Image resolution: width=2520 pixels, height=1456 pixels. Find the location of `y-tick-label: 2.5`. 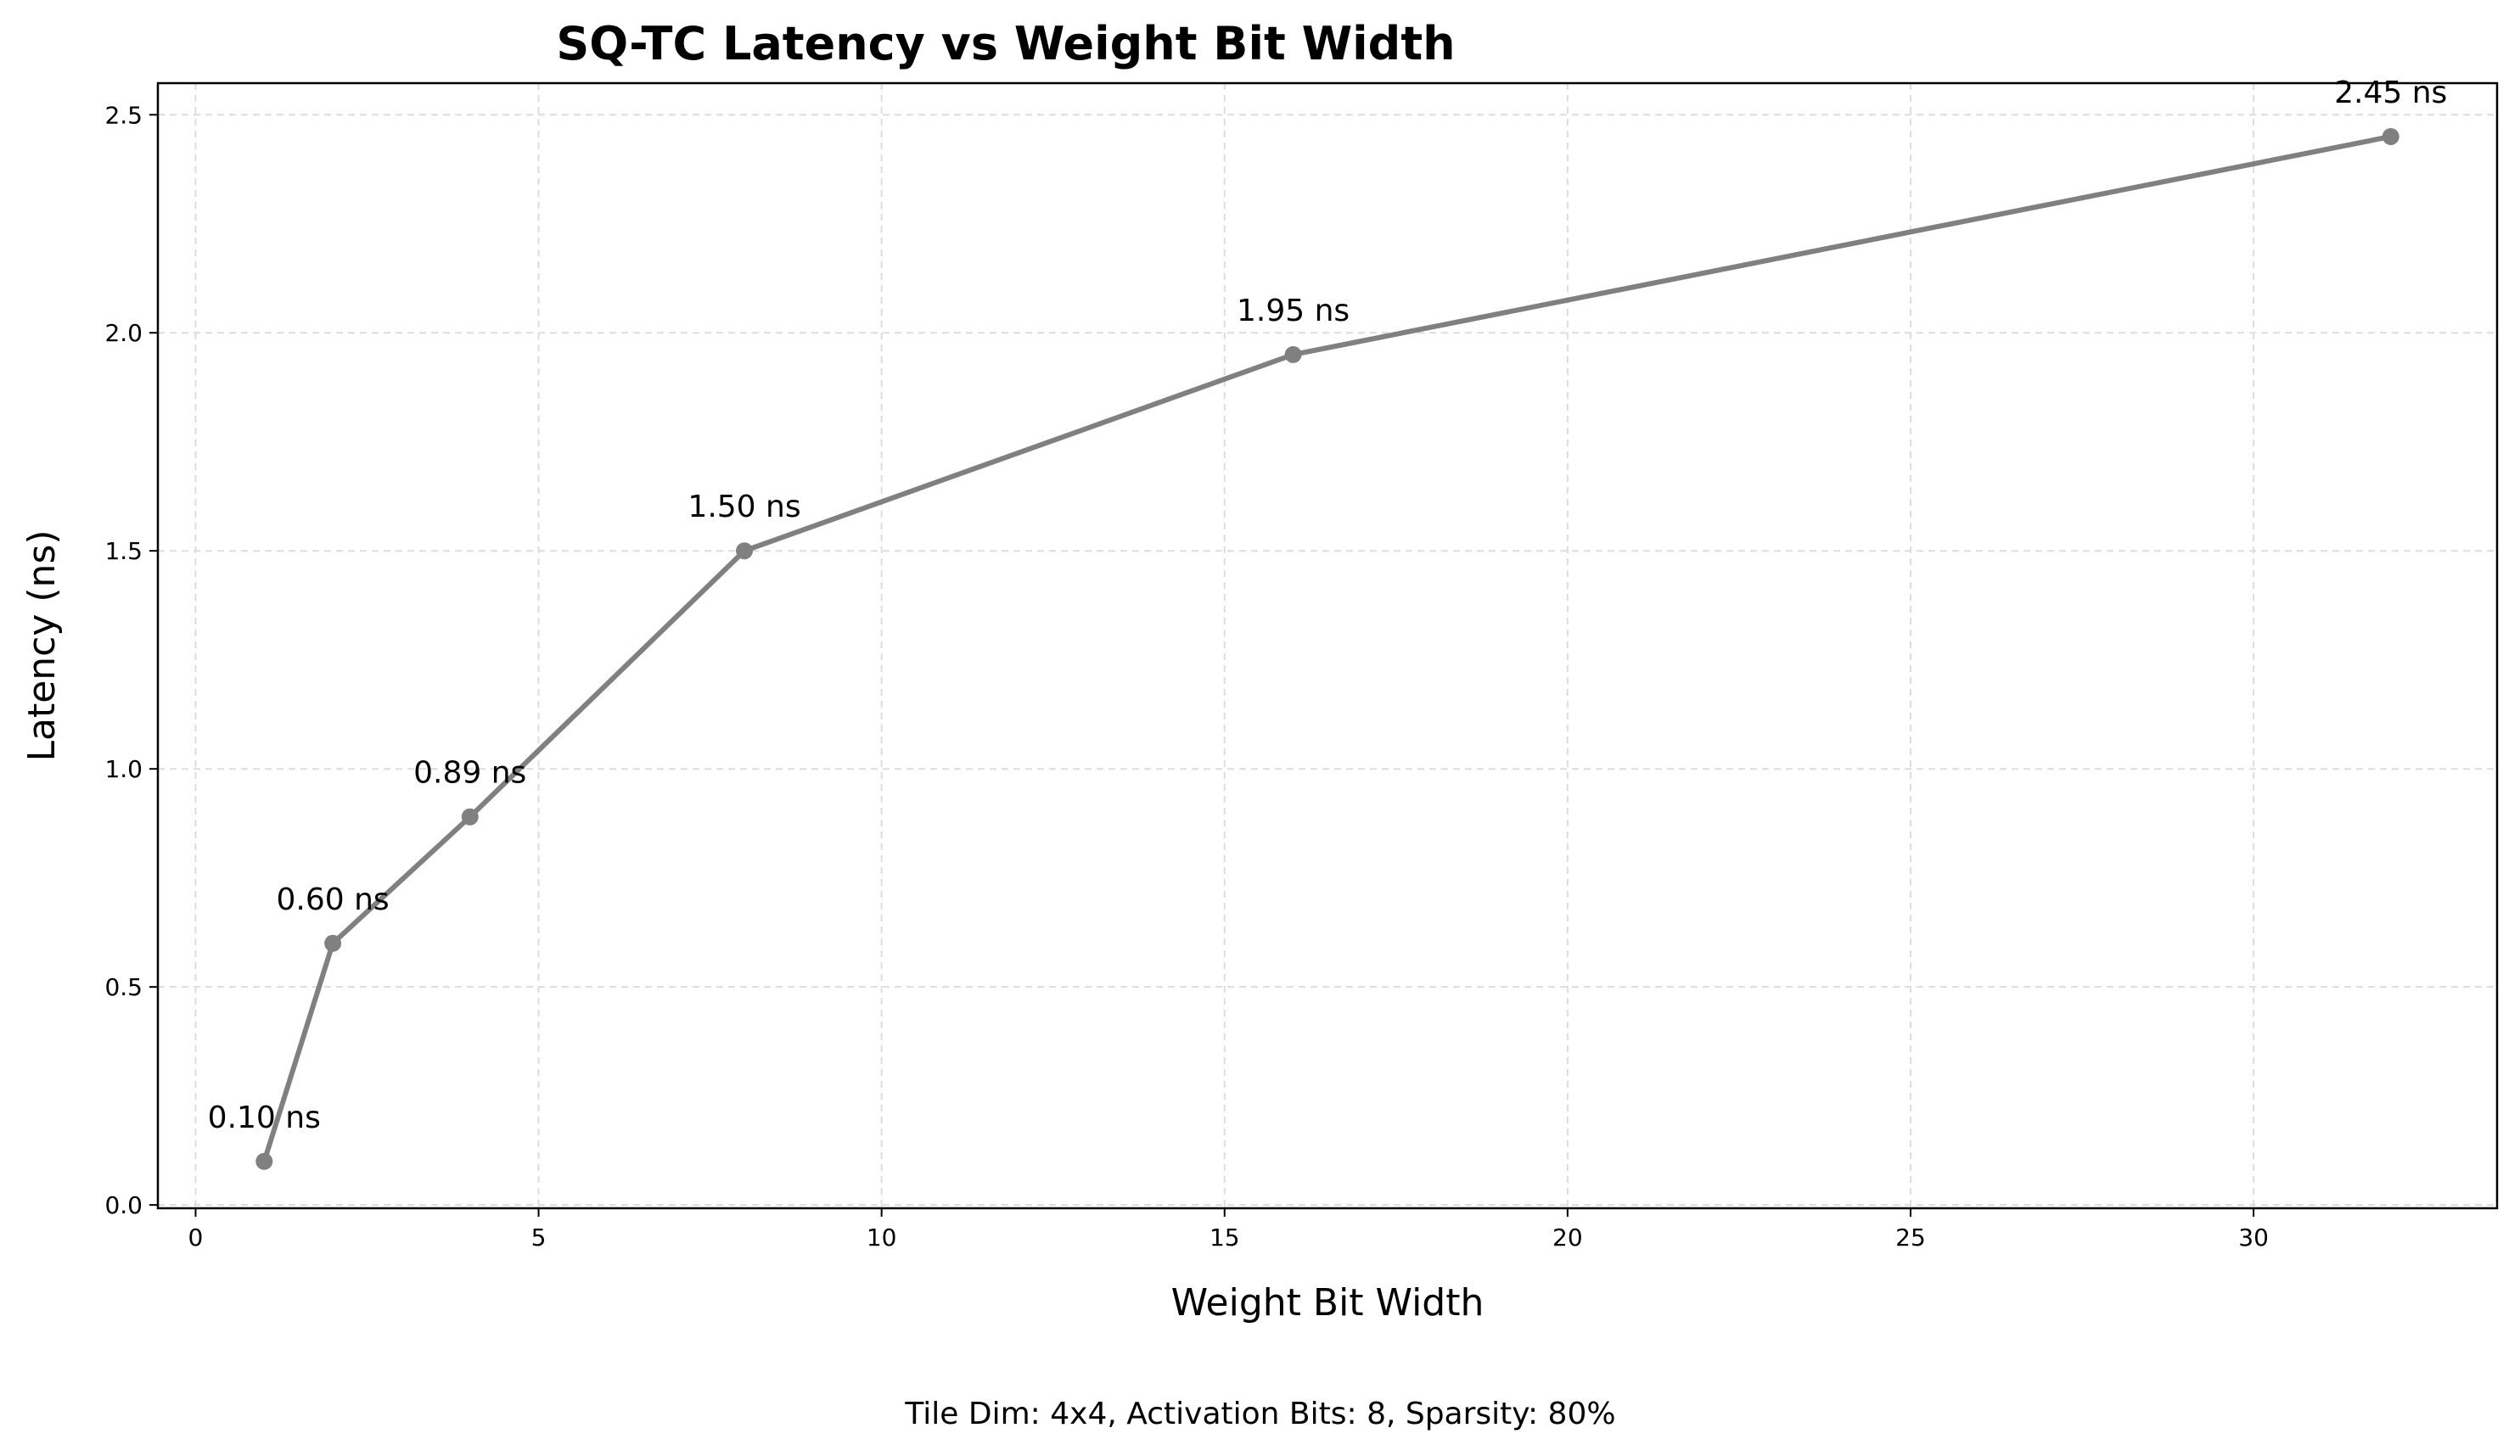

y-tick-label: 2.5 is located at coordinates (123, 115).